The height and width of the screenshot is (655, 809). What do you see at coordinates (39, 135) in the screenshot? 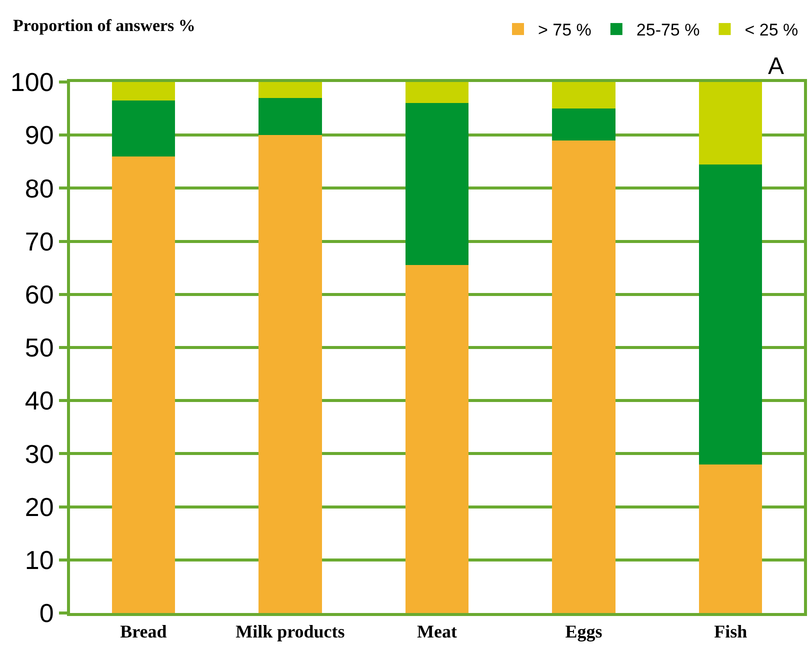
I see `y-tick-label: 90` at bounding box center [39, 135].